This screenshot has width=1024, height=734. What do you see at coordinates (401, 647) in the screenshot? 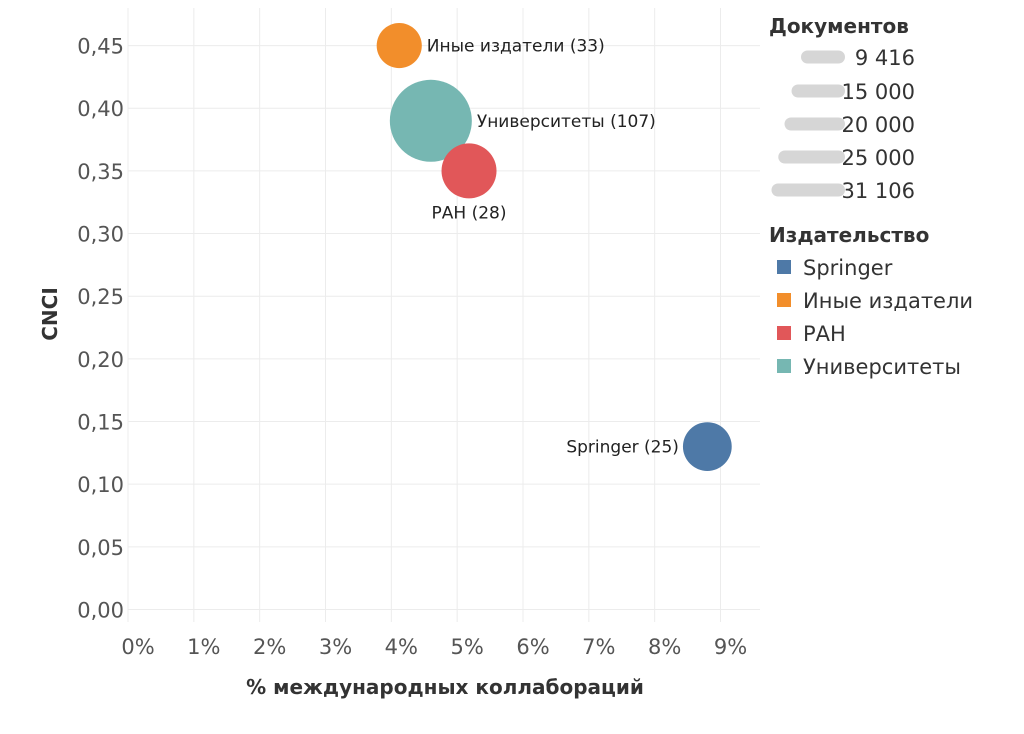
I see `x-tick-label: 4%` at bounding box center [401, 647].